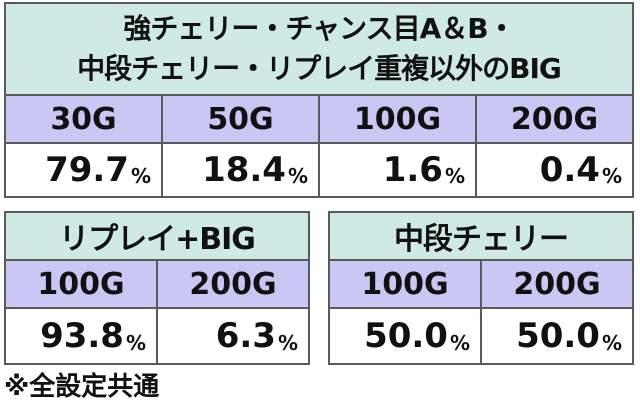  Describe the element at coordinates (569, 170) in the screenshot. I see `value-number: 0.4` at that location.